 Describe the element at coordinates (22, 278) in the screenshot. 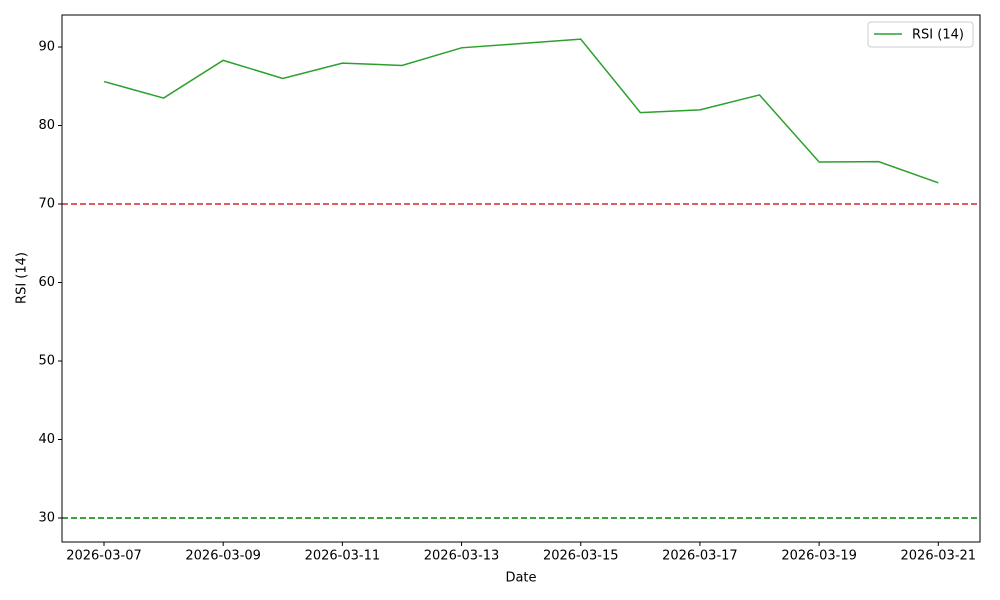

I see `y-axis-label: RSI (14)` at that location.